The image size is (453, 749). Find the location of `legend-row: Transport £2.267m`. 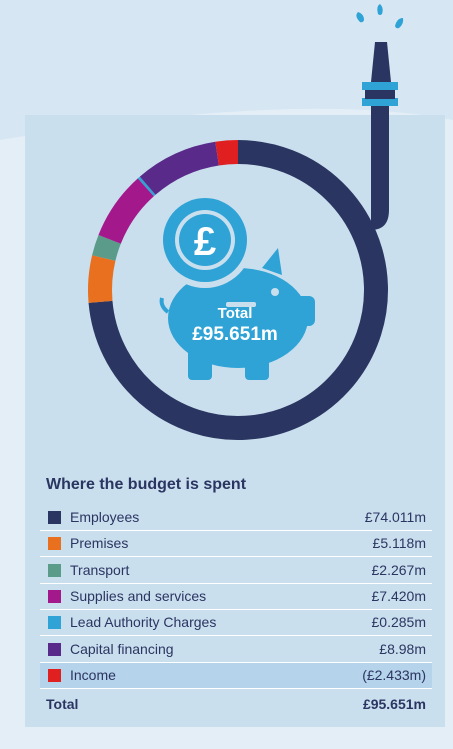

legend-row: Transport £2.267m is located at coordinates (236, 571).